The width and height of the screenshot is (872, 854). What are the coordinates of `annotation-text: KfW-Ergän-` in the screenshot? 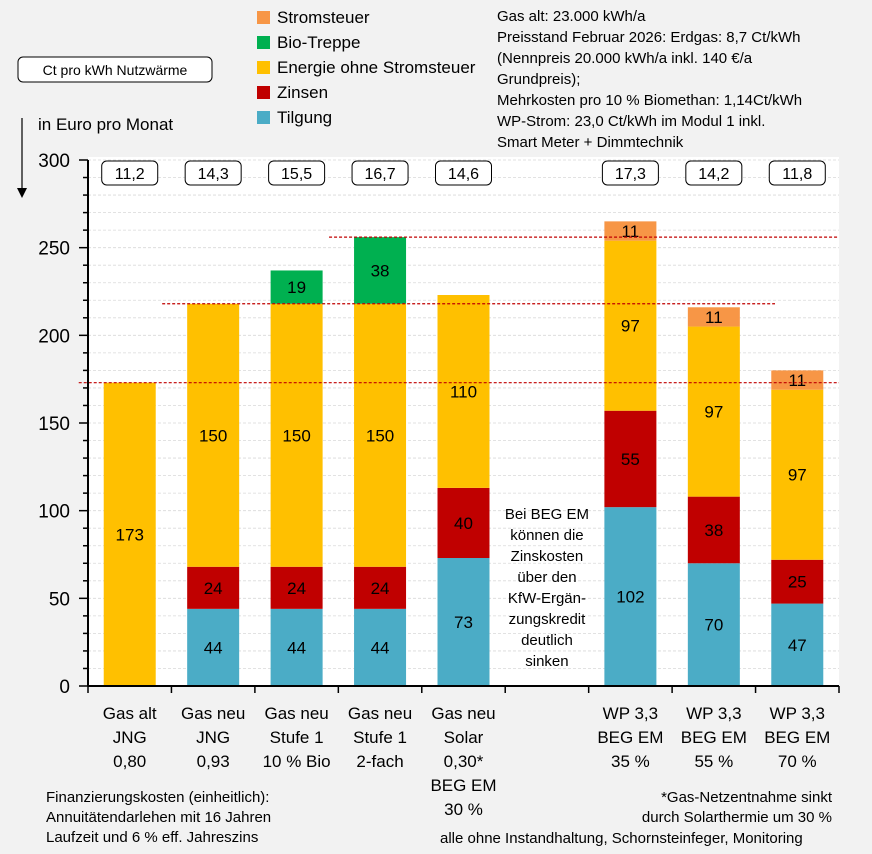 It's located at (547, 598).